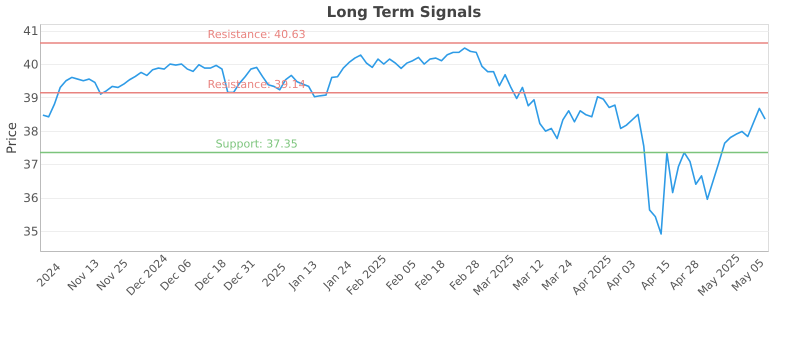  I want to click on y-tick-label: 39, so click(30, 97).